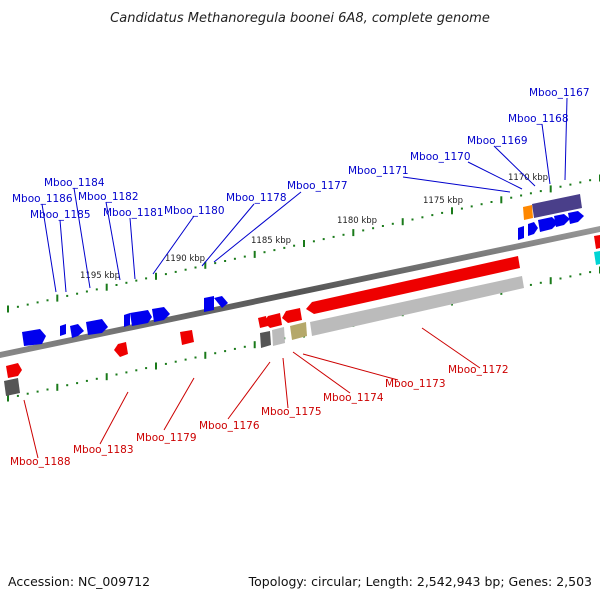 The image size is (600, 600). I want to click on label-mboo-1173: Mboo_1173, so click(415, 384).